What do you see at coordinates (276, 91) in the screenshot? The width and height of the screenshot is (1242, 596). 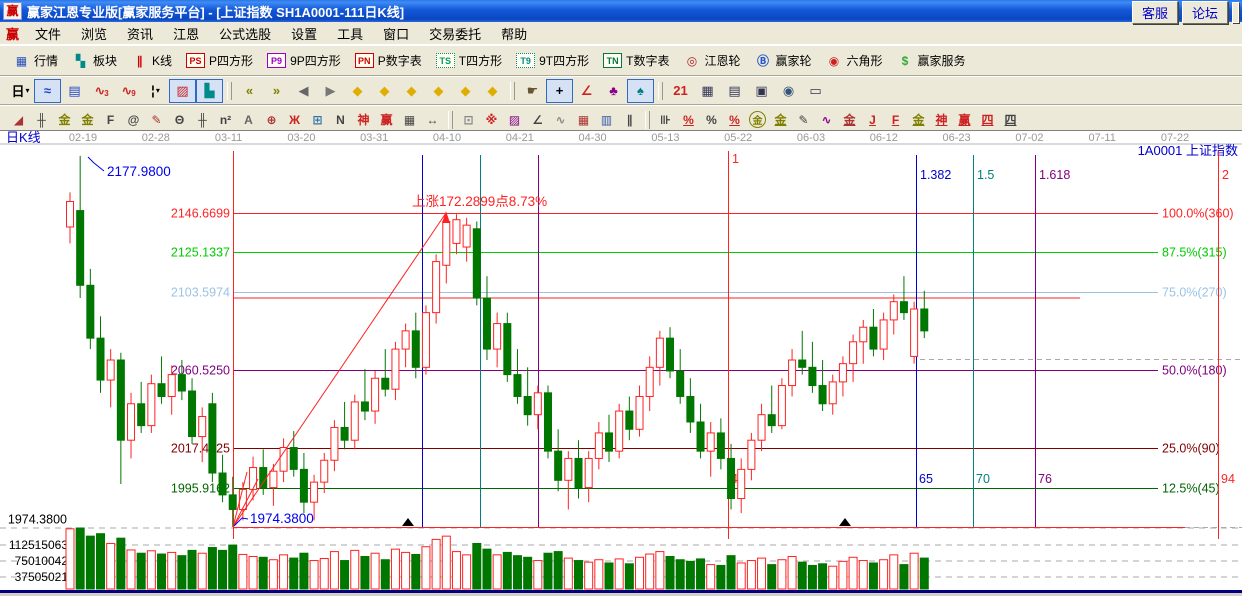 I see `go-last-button: »` at bounding box center [276, 91].